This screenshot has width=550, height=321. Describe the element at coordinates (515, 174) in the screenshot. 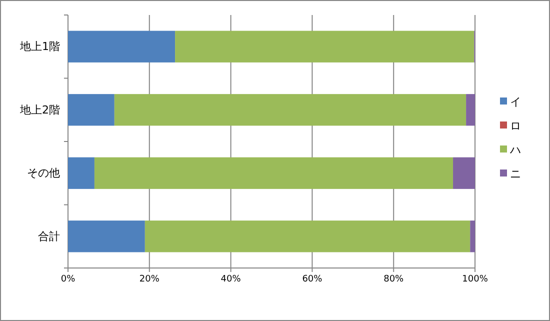

I see `legend-label: ニ` at that location.